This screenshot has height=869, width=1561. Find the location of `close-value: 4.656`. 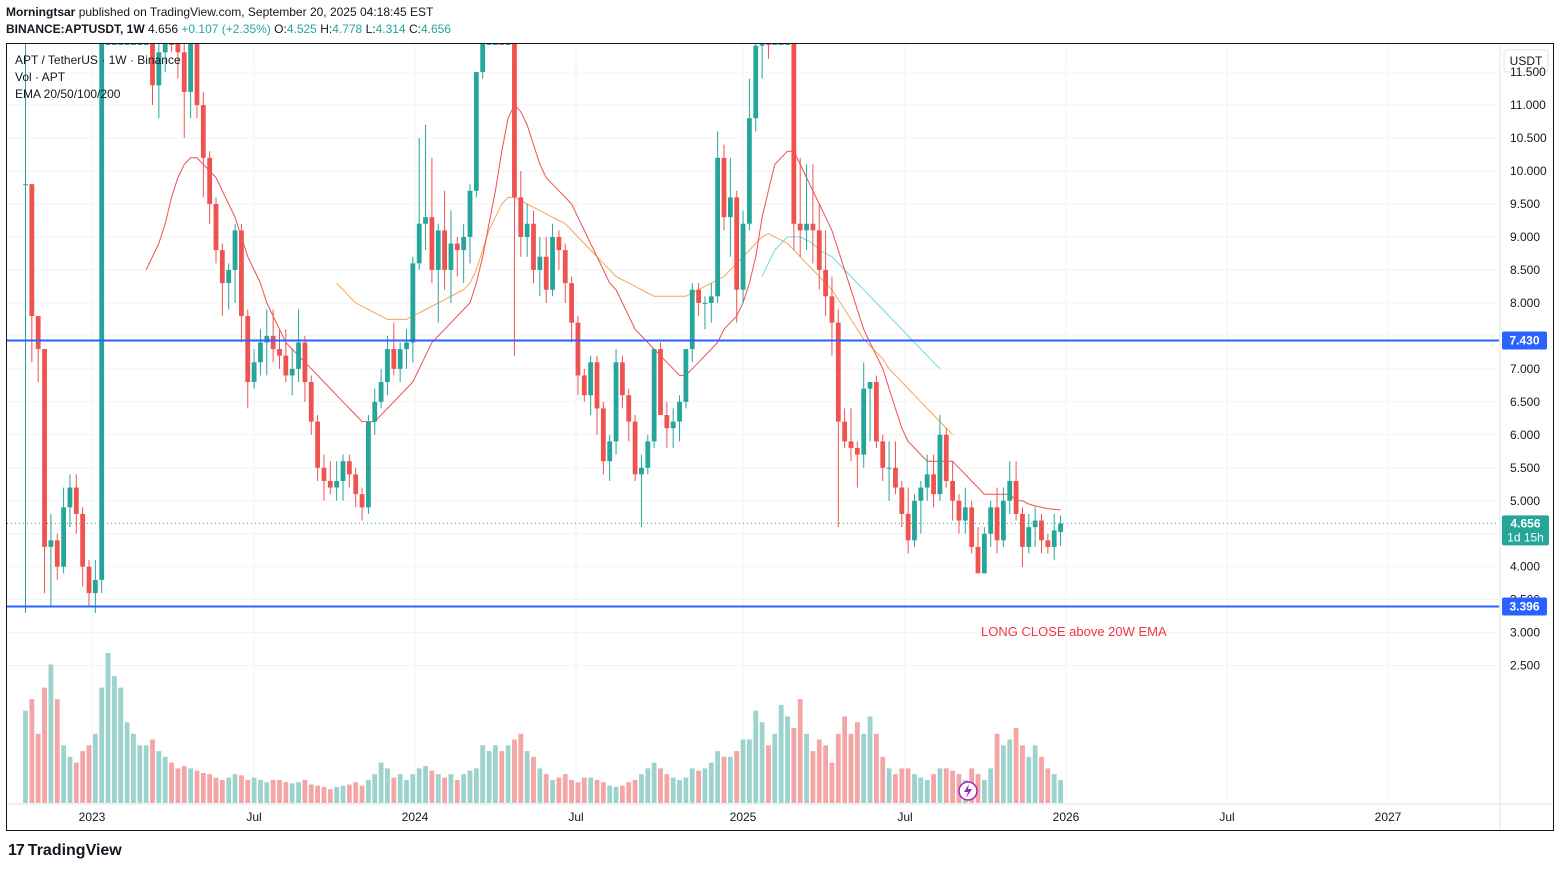

close-value: 4.656 is located at coordinates (435, 29).